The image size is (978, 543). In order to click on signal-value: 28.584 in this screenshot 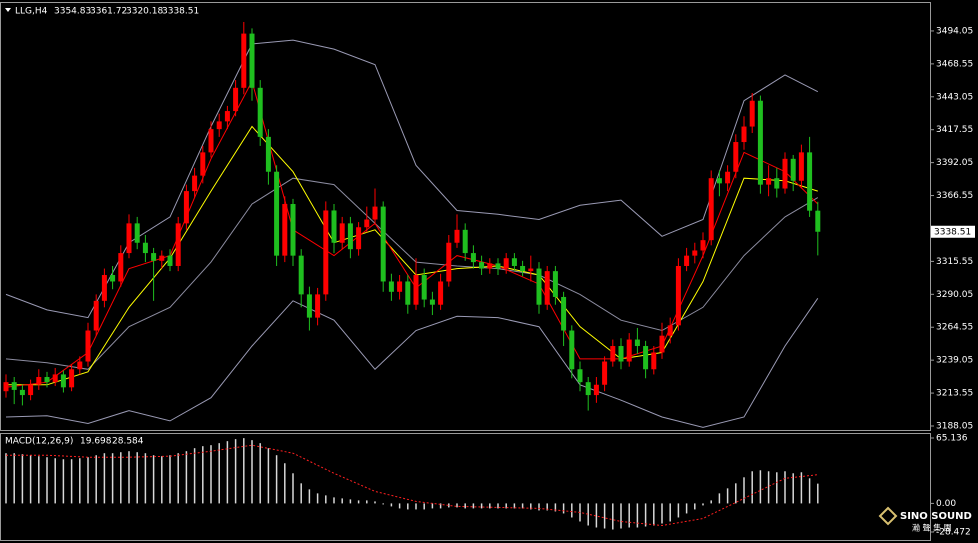, I will do `click(128, 442)`.